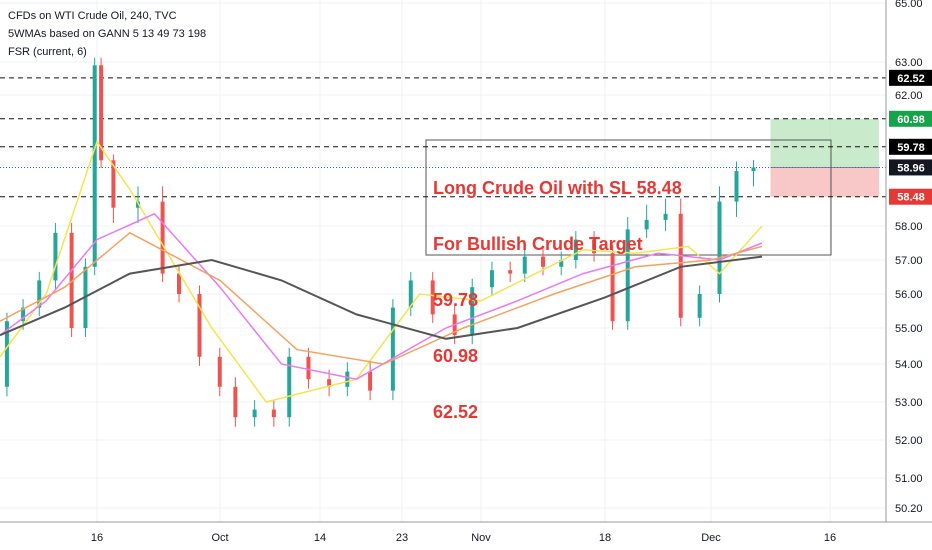 The image size is (932, 550). I want to click on x-tick-label-6: Dec, so click(711, 538).